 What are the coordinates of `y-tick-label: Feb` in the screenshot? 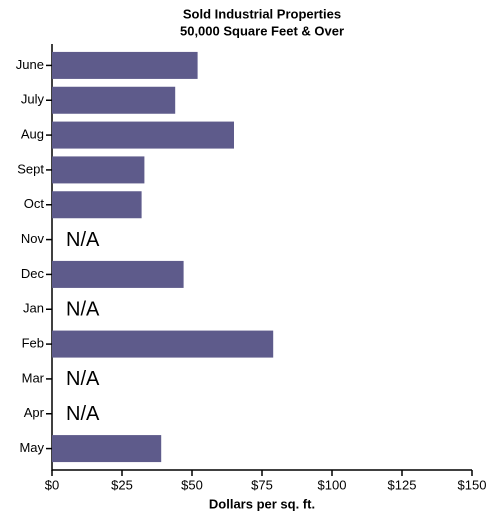 It's located at (33, 343).